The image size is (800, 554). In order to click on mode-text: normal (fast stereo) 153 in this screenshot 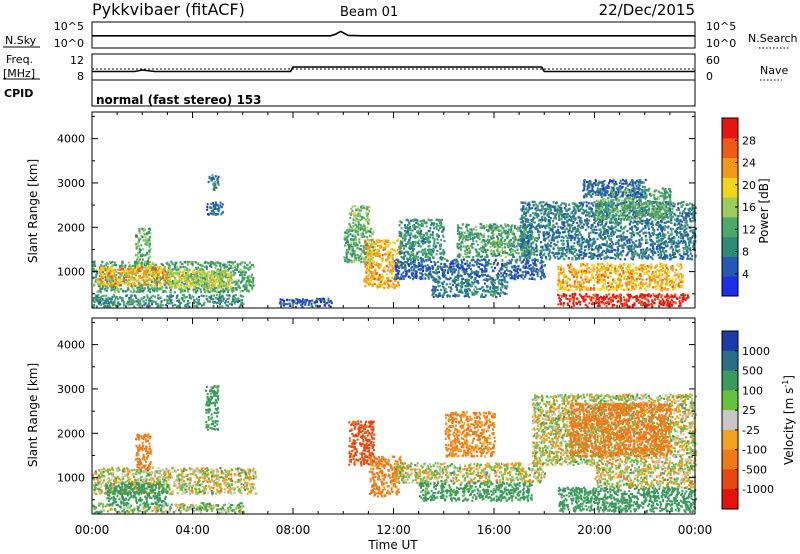, I will do `click(179, 100)`.